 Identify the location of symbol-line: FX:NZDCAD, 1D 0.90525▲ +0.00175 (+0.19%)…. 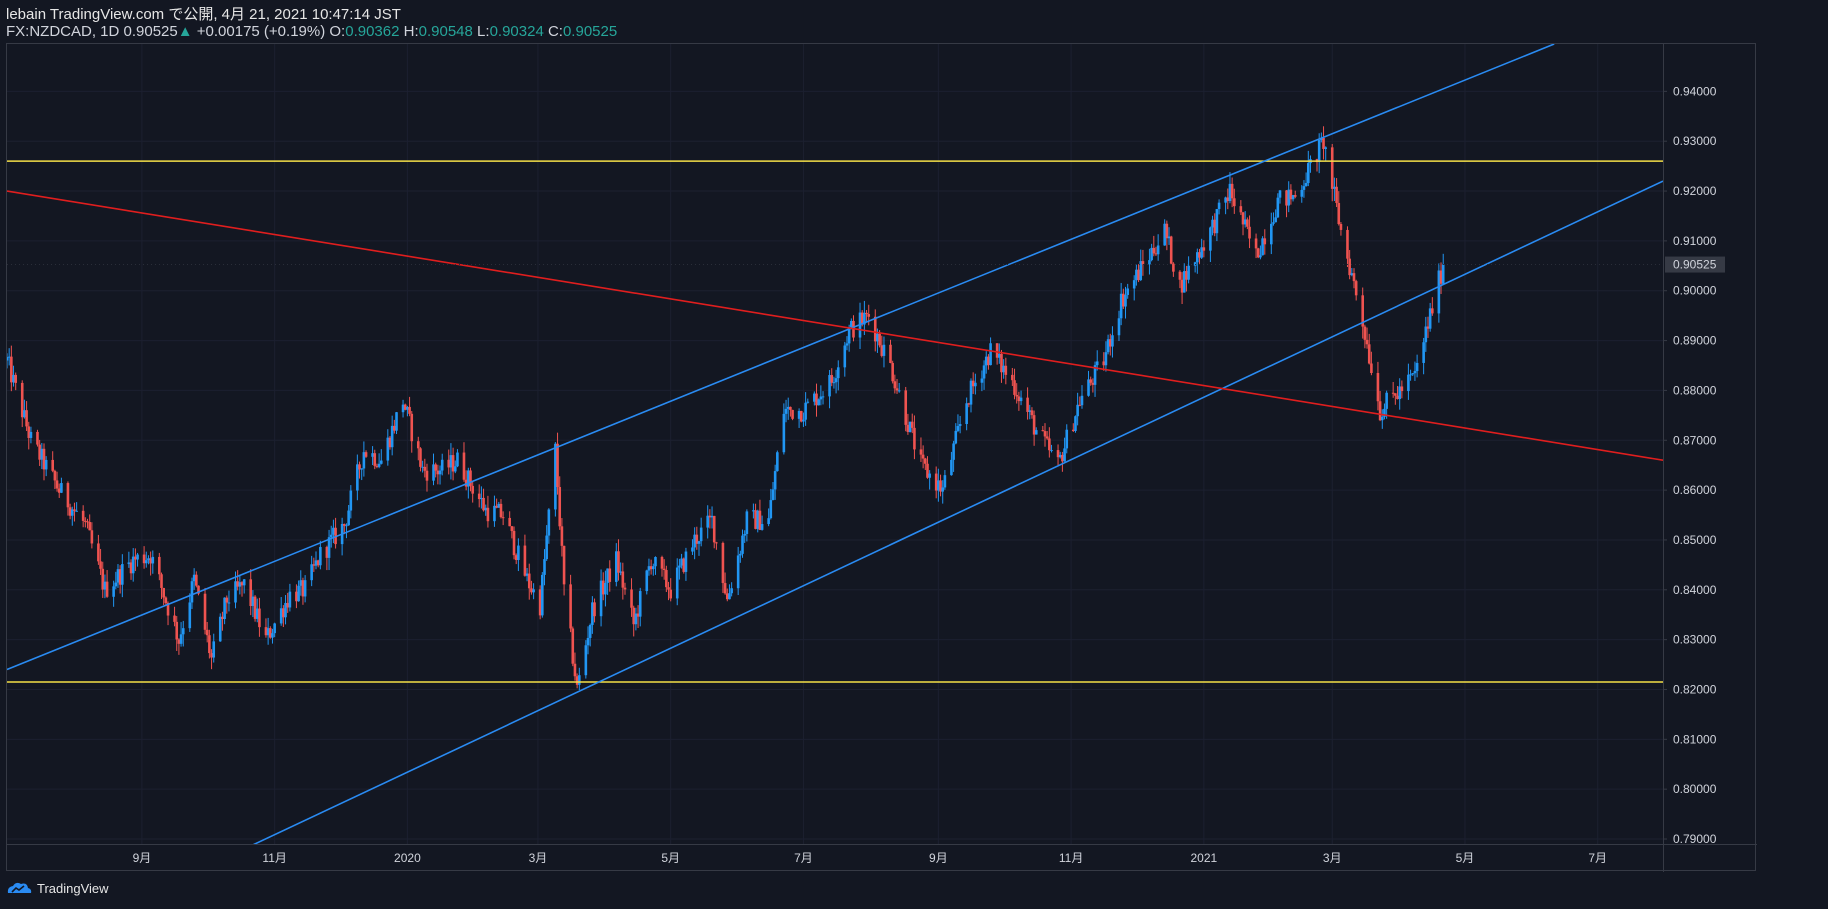
(311, 31).